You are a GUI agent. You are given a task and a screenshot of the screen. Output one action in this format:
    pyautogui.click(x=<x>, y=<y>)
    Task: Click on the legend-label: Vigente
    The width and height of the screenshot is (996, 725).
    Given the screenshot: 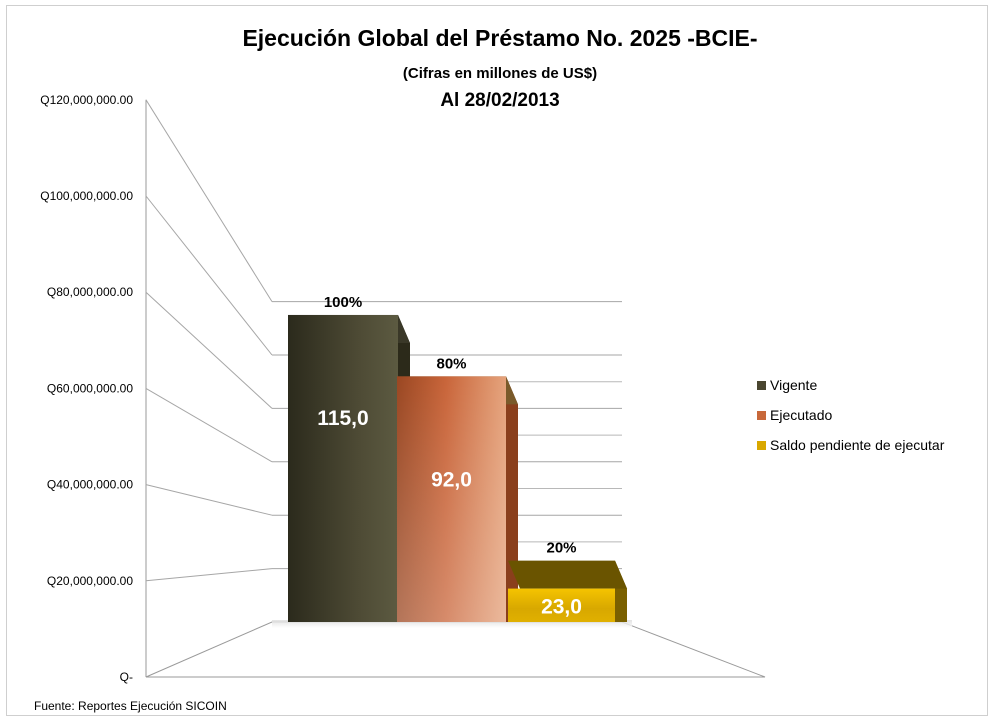 What is the action you would take?
    pyautogui.click(x=793, y=385)
    